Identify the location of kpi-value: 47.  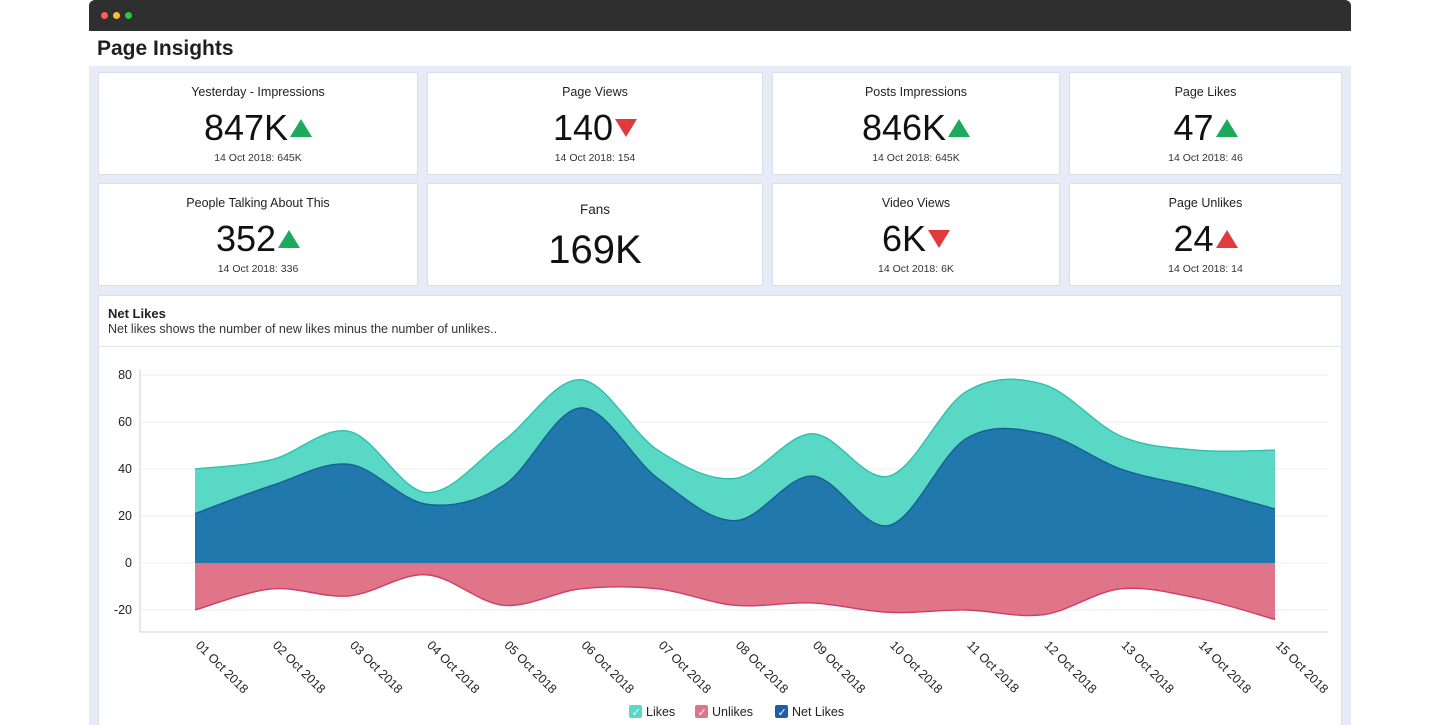
(1193, 127).